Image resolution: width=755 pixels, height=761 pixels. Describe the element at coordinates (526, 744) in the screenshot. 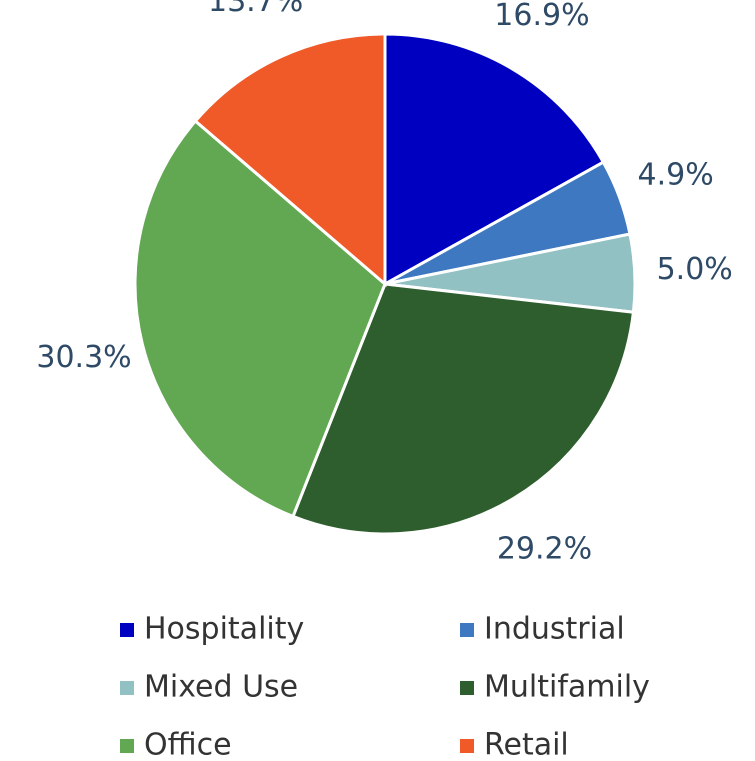

I see `legend-label: Retail` at that location.